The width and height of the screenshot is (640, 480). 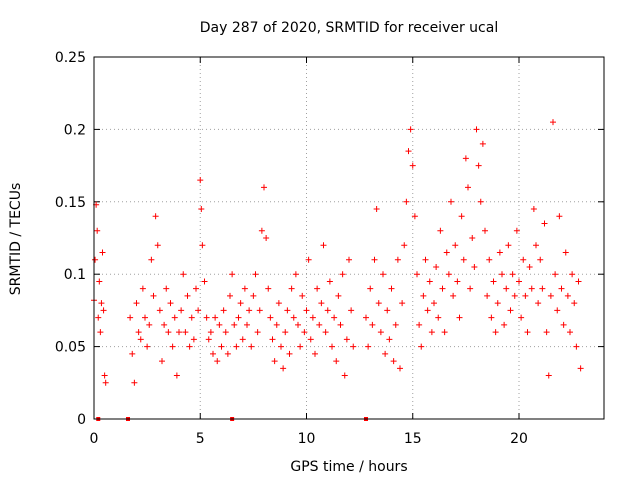 What do you see at coordinates (70, 203) in the screenshot?
I see `y-tick-label: 0.15` at bounding box center [70, 203].